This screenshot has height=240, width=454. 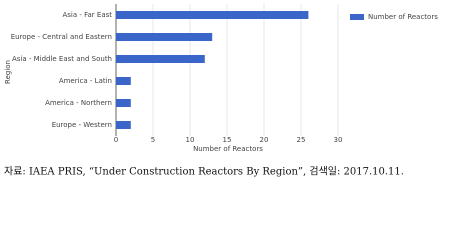 What do you see at coordinates (228, 149) in the screenshot?
I see `x-axis-title: Number of Reactors` at bounding box center [228, 149].